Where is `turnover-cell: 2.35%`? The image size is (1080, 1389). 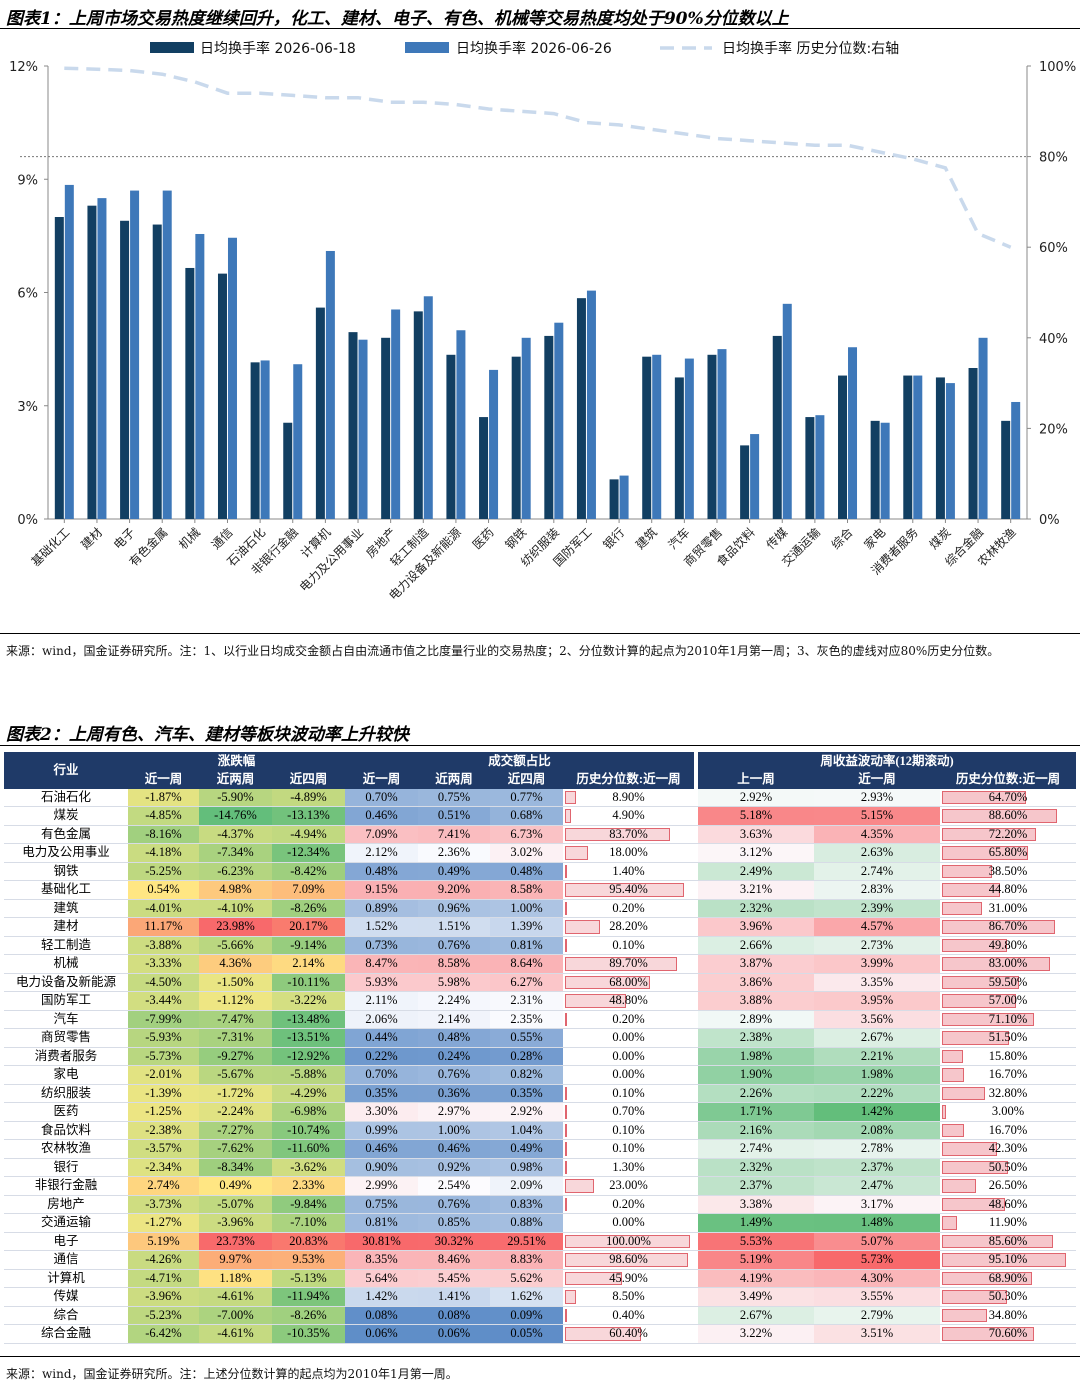
turnover-cell: 2.35% is located at coordinates (526, 1019).